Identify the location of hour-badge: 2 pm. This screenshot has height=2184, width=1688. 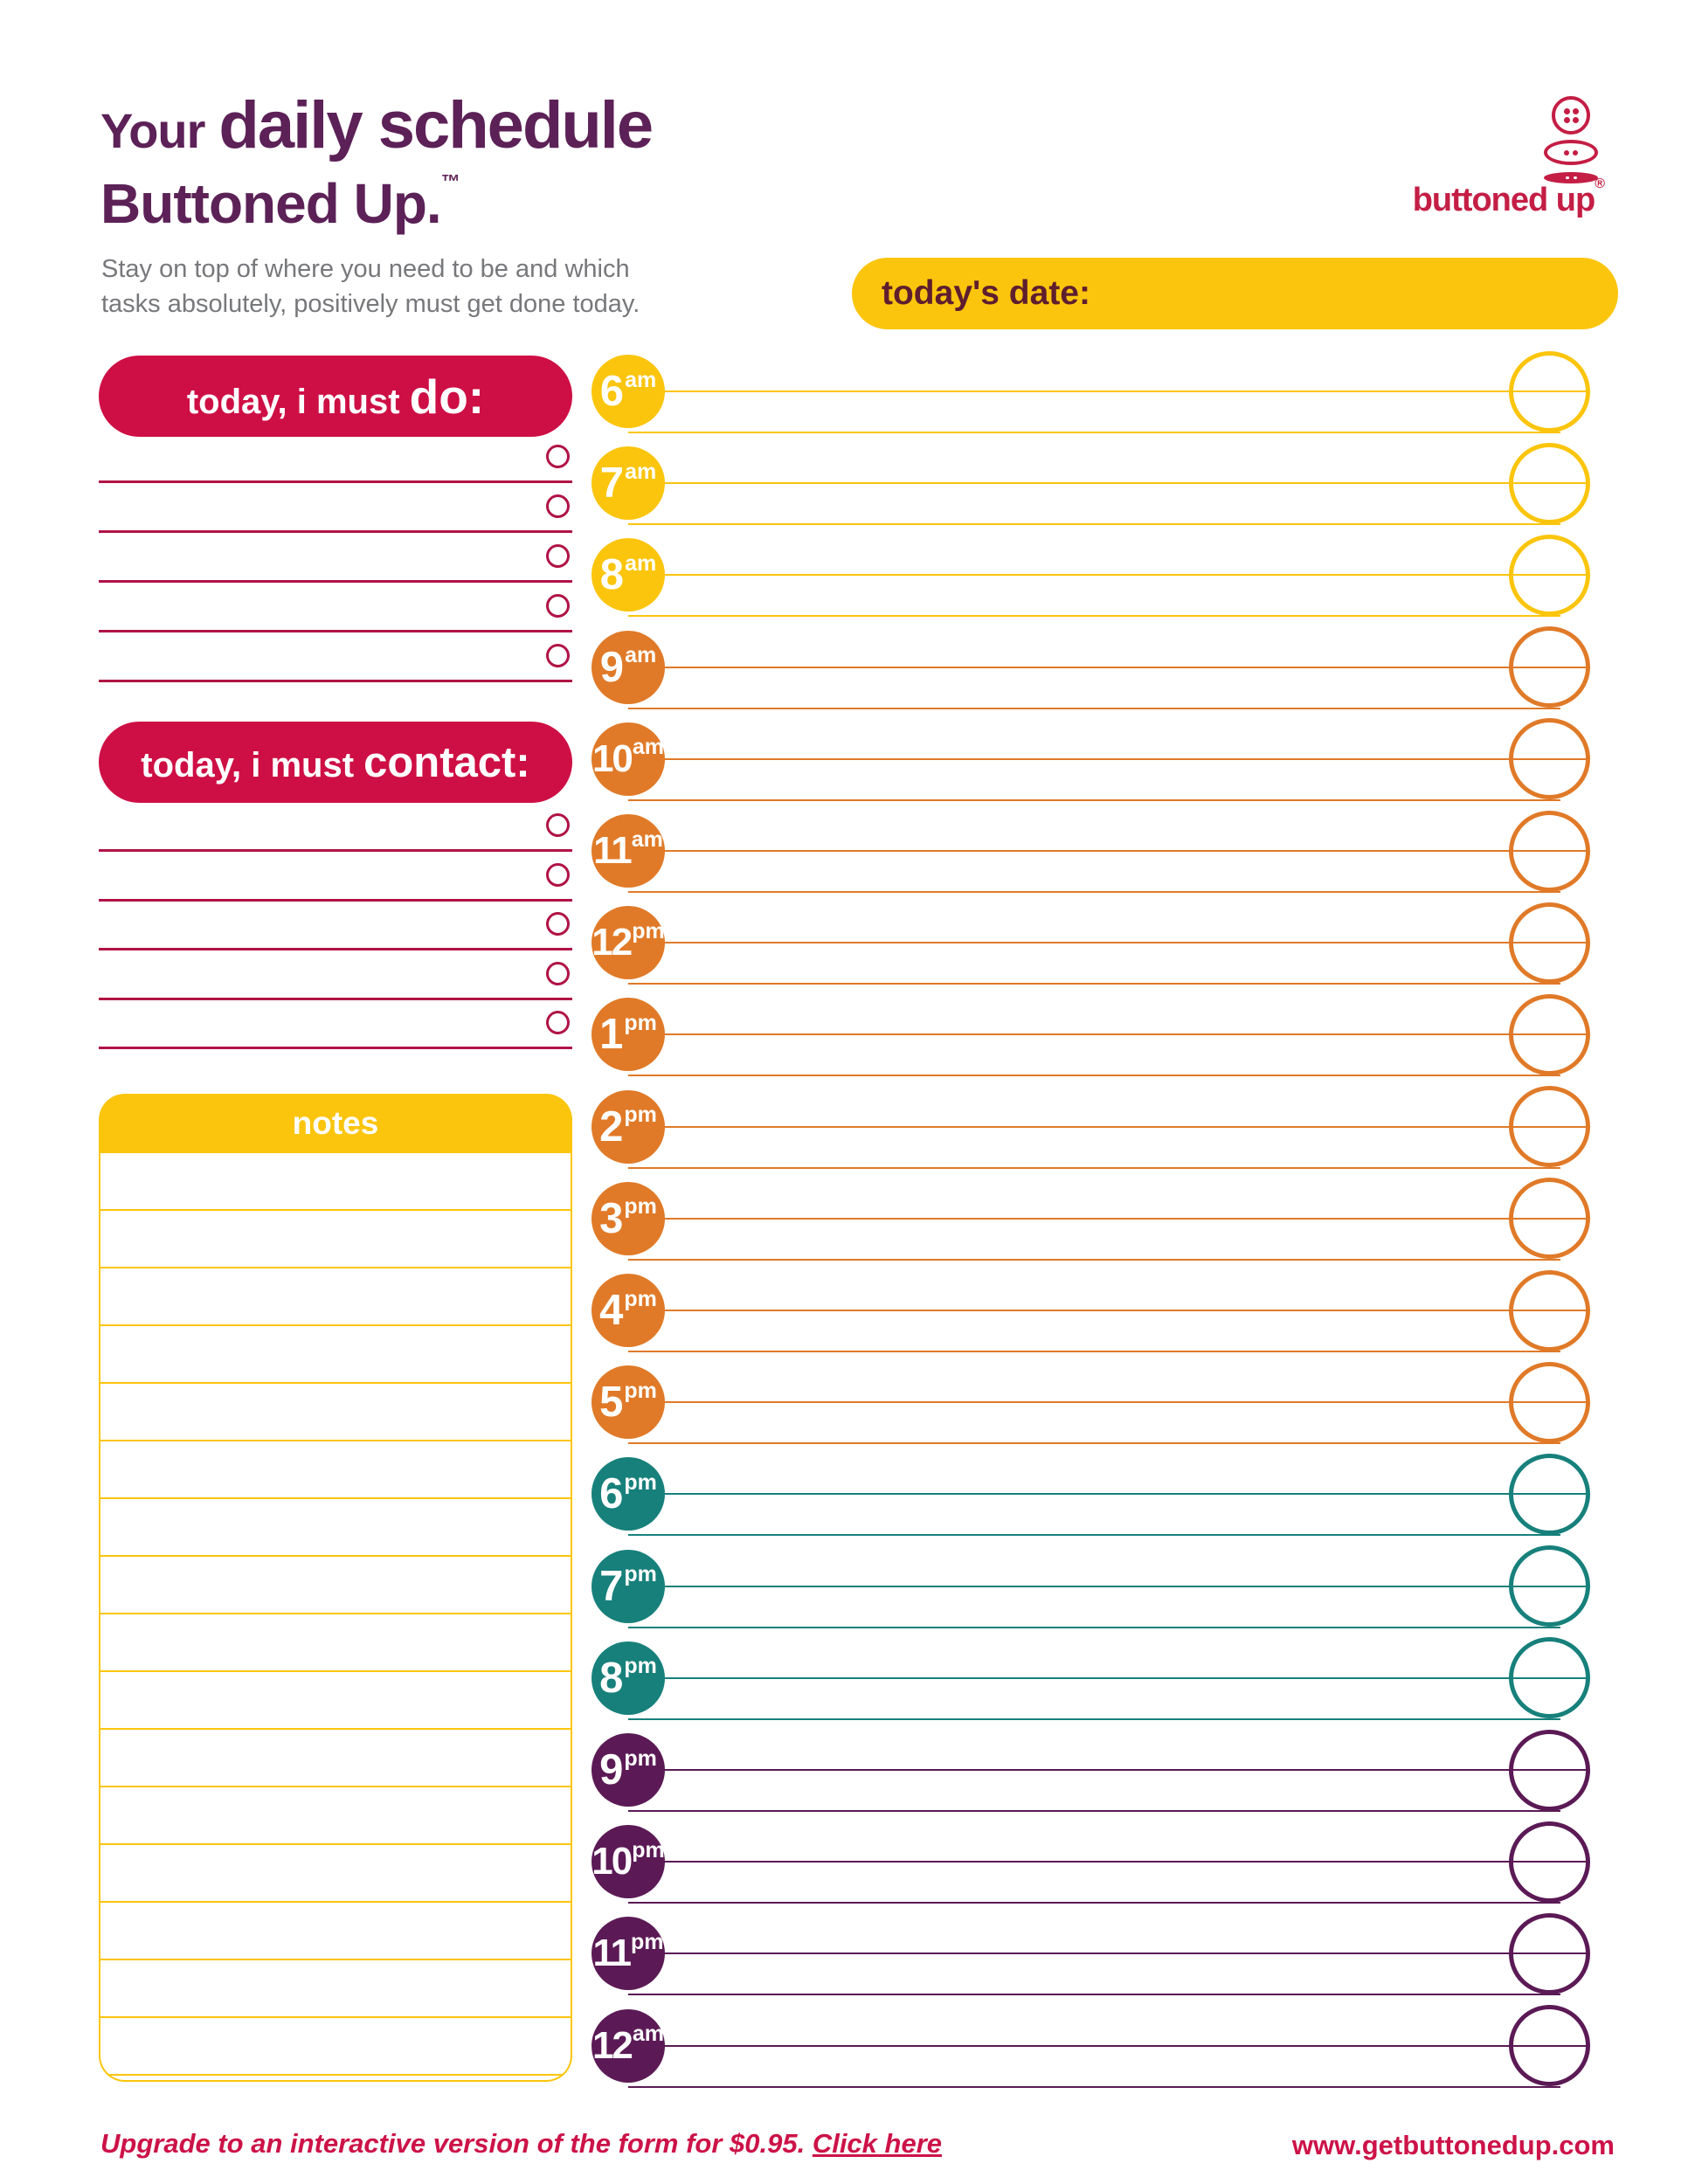
(628, 1126).